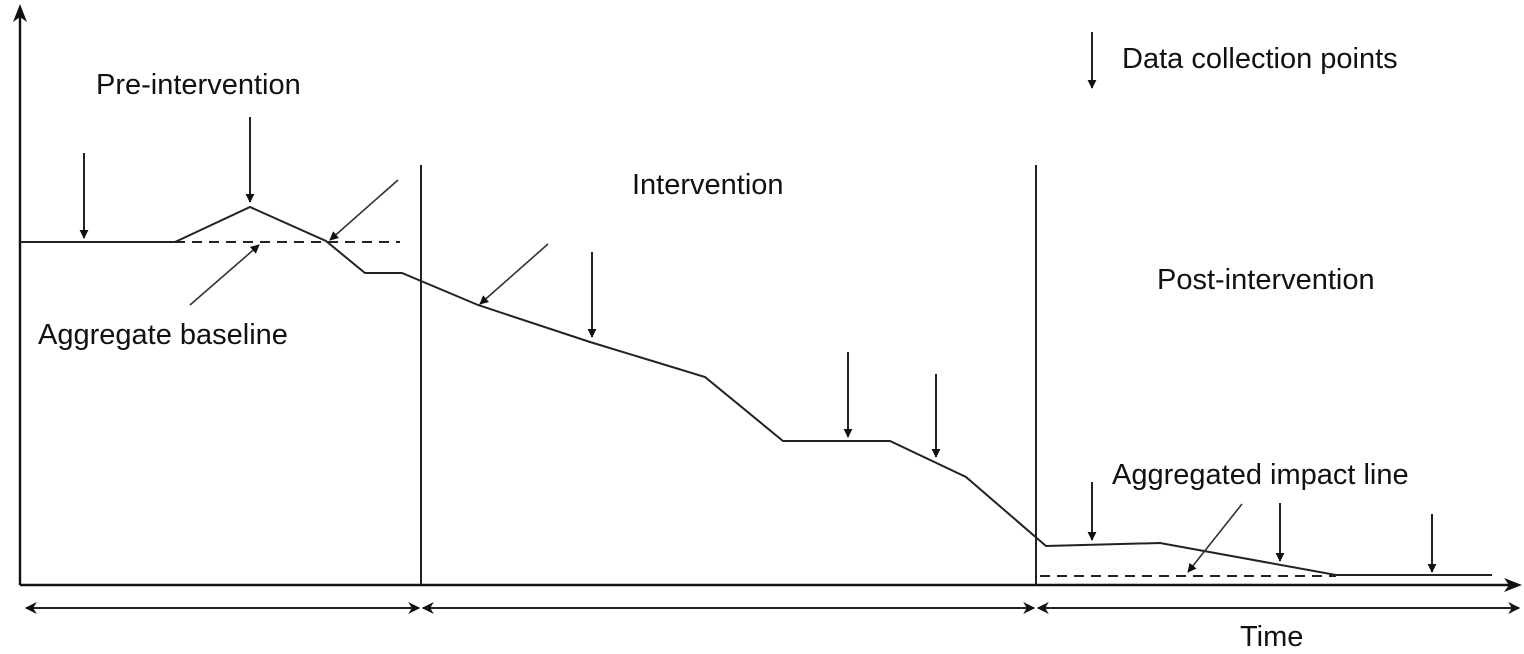 This screenshot has height=654, width=1524. Describe the element at coordinates (1266, 280) in the screenshot. I see `post-intervention-label: Post-intervention` at that location.